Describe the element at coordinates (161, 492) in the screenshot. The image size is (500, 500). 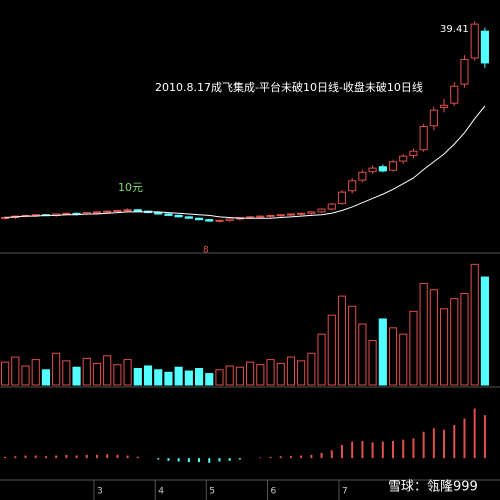
I see `x-tick-label: 4` at that location.